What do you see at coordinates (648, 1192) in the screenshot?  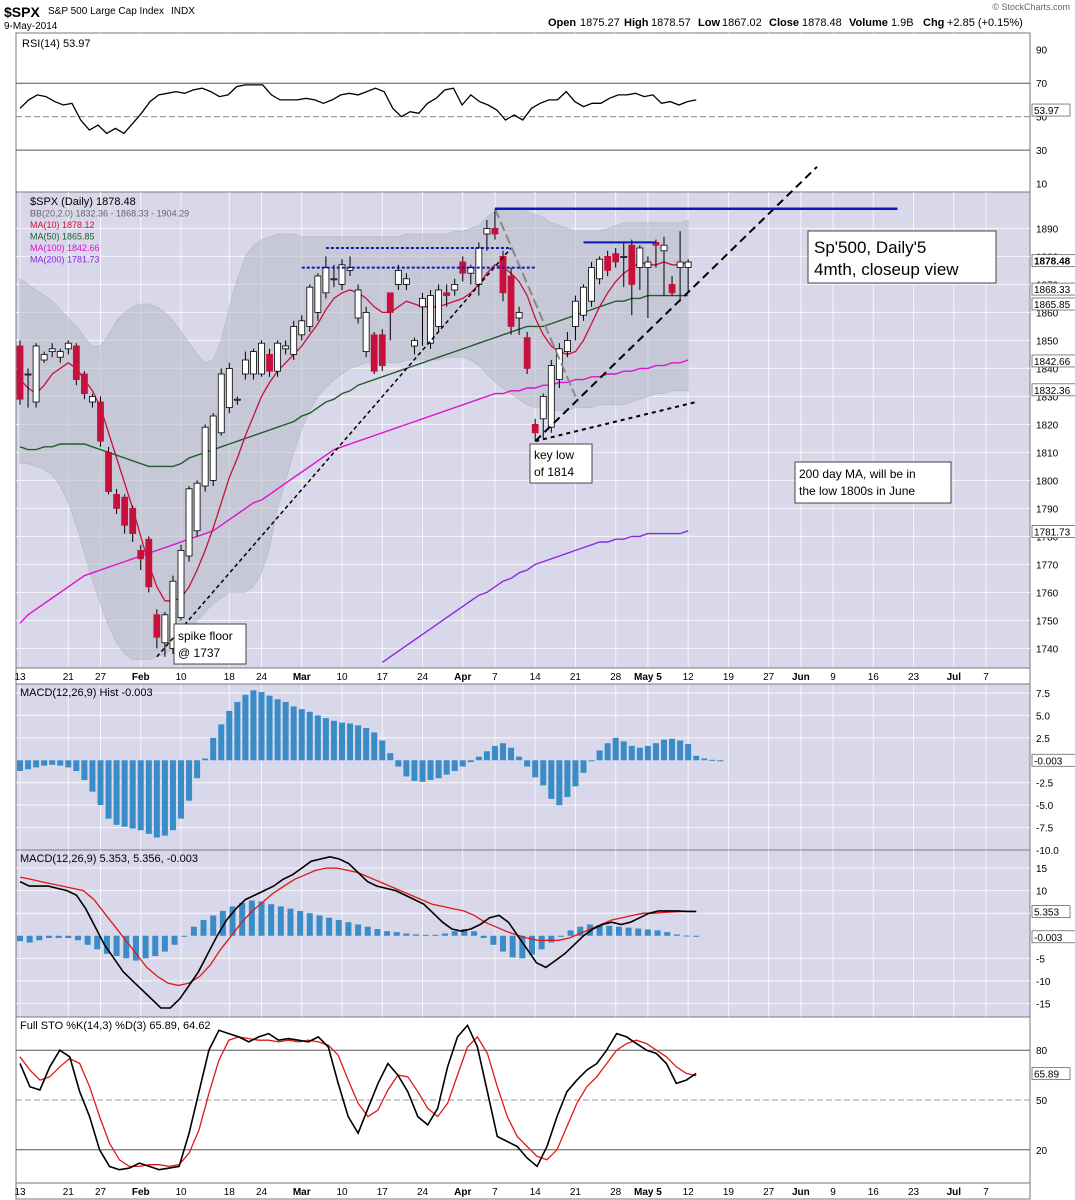 I see `x-axis-bottom-tick-16: May 5` at bounding box center [648, 1192].